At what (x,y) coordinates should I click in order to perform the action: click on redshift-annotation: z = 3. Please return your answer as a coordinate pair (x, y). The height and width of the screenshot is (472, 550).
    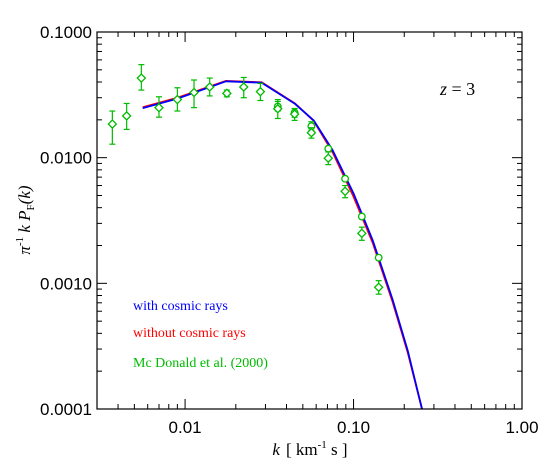
    Looking at the image, I should click on (457, 89).